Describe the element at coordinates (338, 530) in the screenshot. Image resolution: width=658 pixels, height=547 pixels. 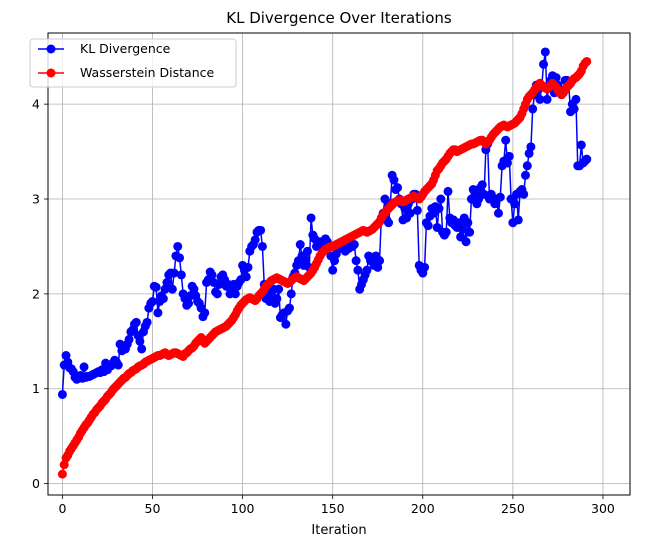
I see `x-axis-label: Iteration` at that location.